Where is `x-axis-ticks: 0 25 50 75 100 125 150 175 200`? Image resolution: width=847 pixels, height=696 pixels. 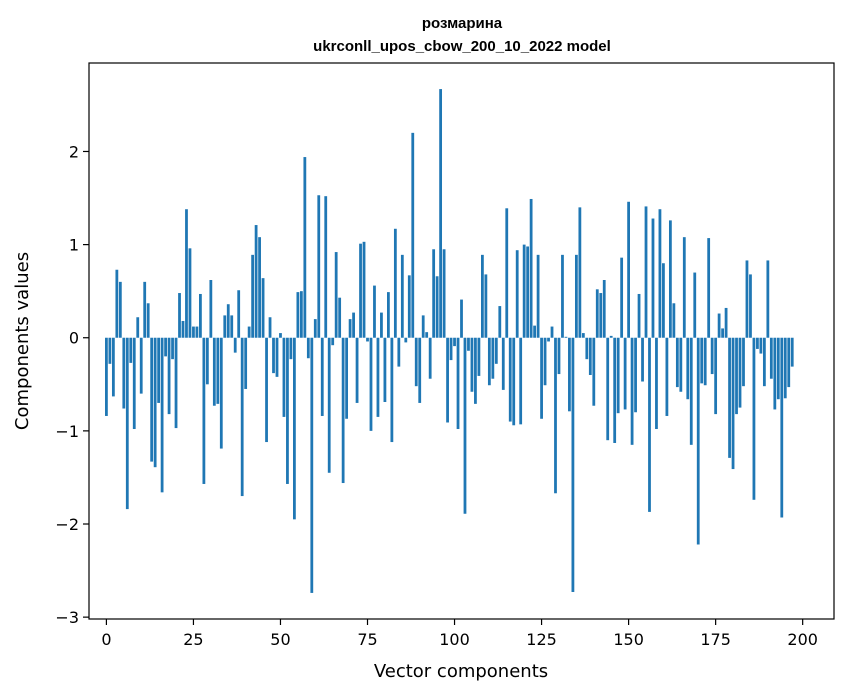 x-axis-ticks: 0 25 50 75 100 125 150 175 200 is located at coordinates (459, 634).